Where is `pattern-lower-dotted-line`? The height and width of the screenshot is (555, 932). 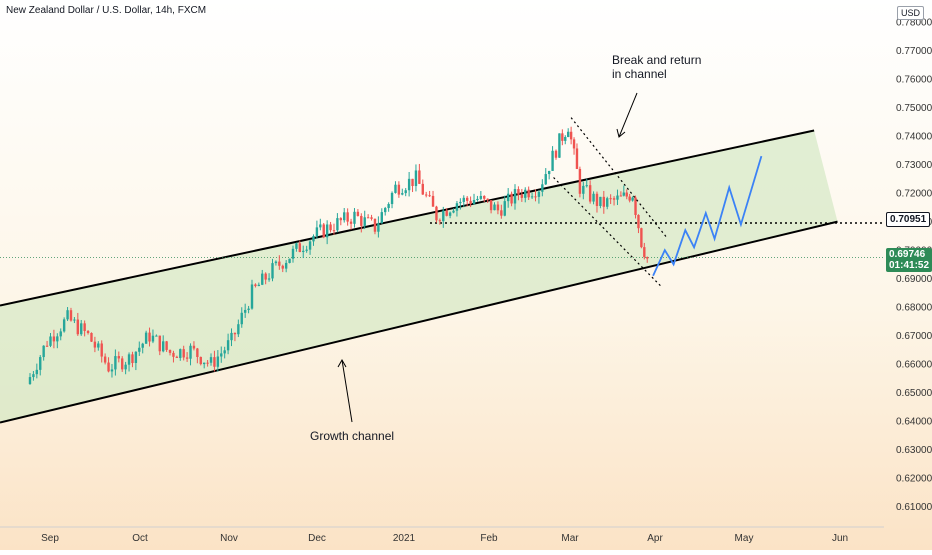
pattern-lower-dotted-line is located at coordinates (608, 232).